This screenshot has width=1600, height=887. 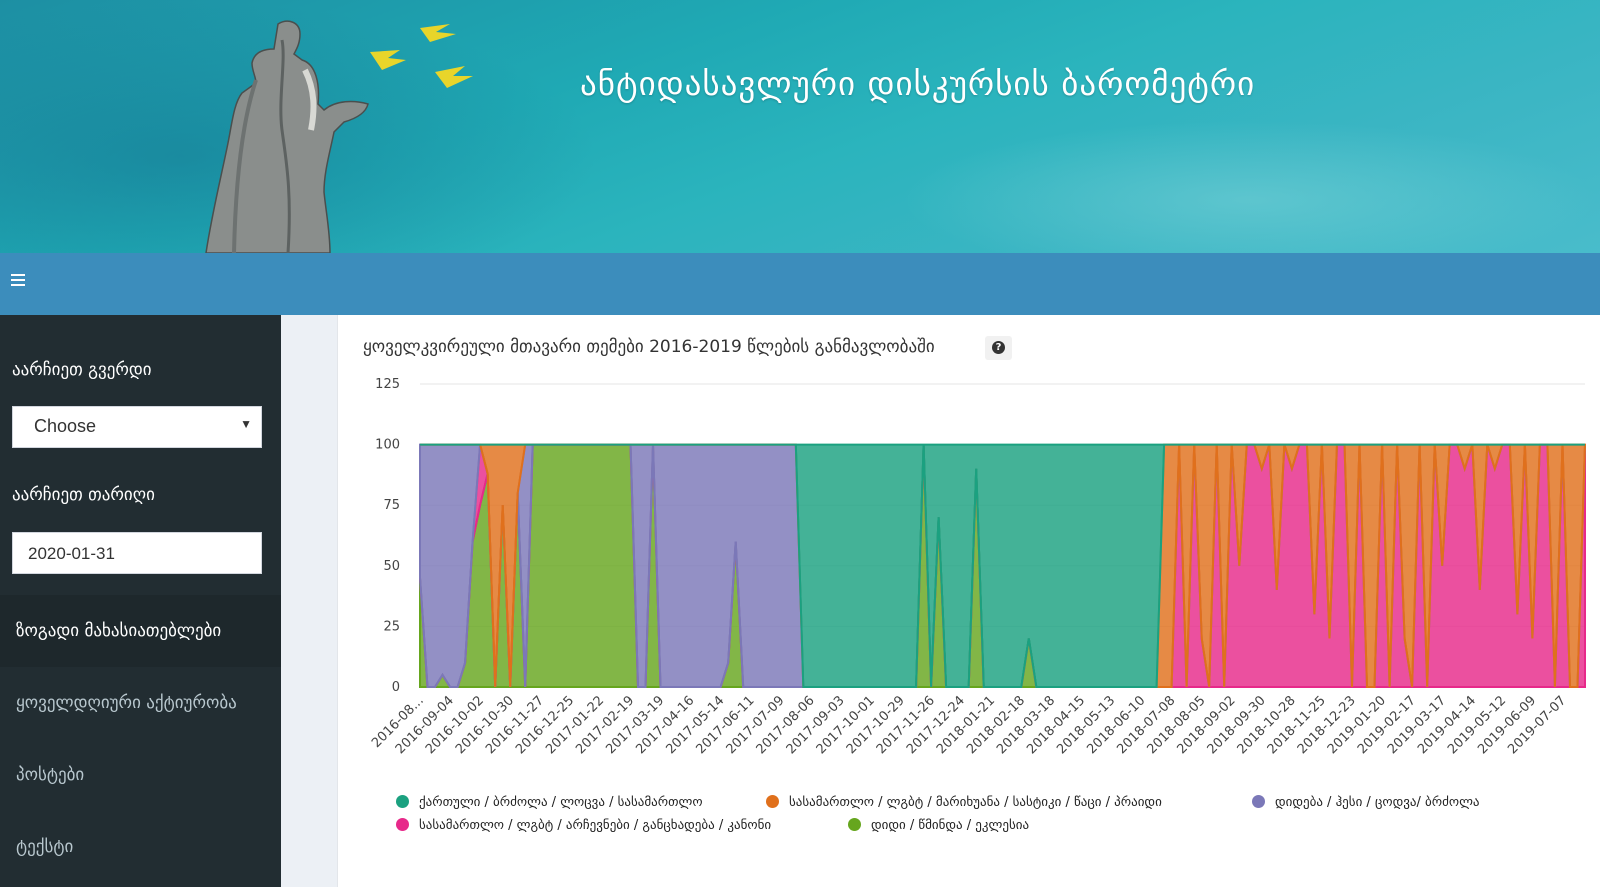 What do you see at coordinates (1250, 186) in the screenshot?
I see `header-cloud-light` at bounding box center [1250, 186].